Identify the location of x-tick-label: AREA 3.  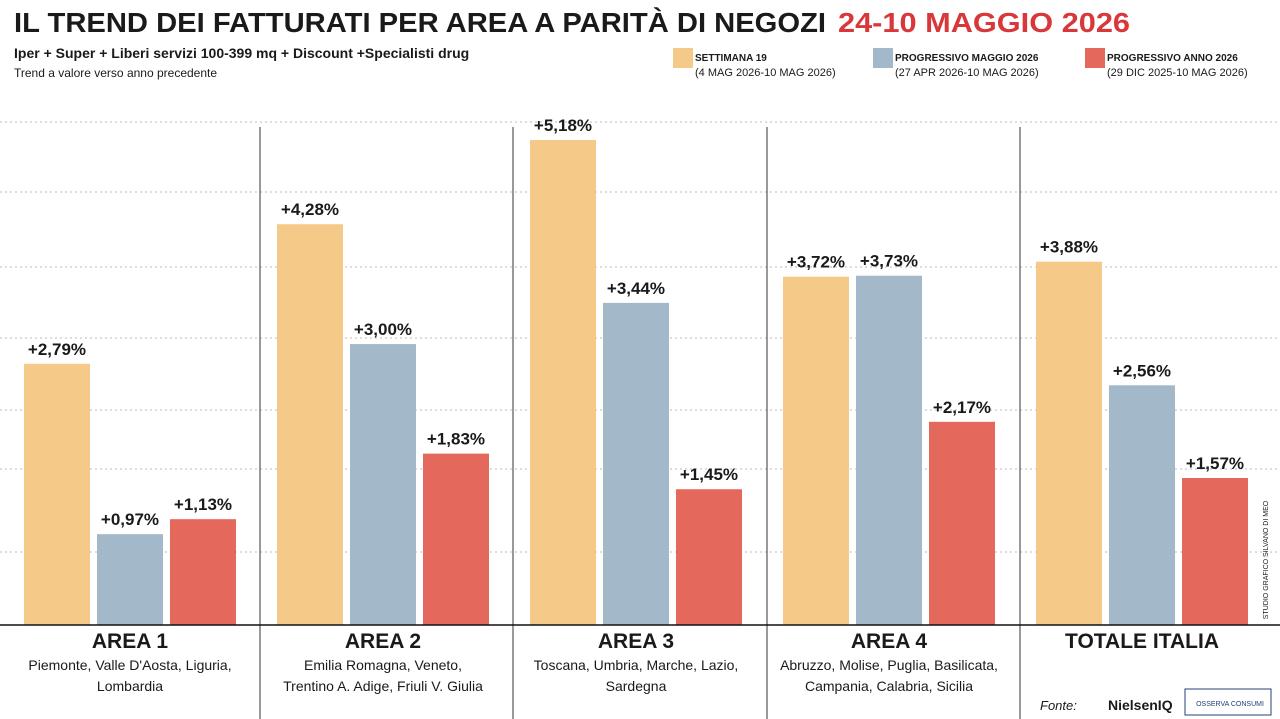
(636, 641).